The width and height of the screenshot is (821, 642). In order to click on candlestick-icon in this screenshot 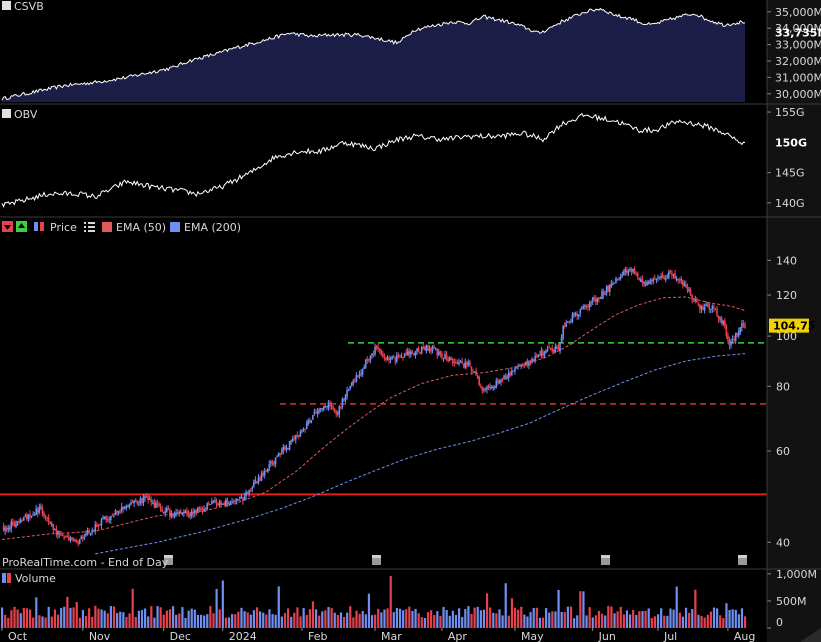, I will do `click(39, 226)`.